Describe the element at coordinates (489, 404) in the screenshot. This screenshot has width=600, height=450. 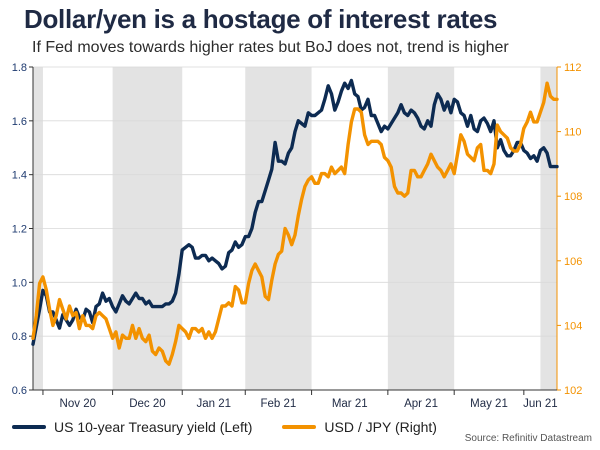
I see `x-tick-label-6: May 21` at that location.